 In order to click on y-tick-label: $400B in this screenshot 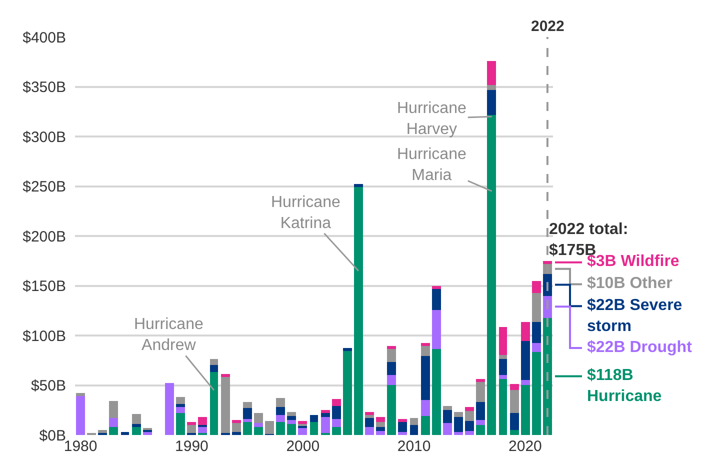, I will do `click(44, 37)`.